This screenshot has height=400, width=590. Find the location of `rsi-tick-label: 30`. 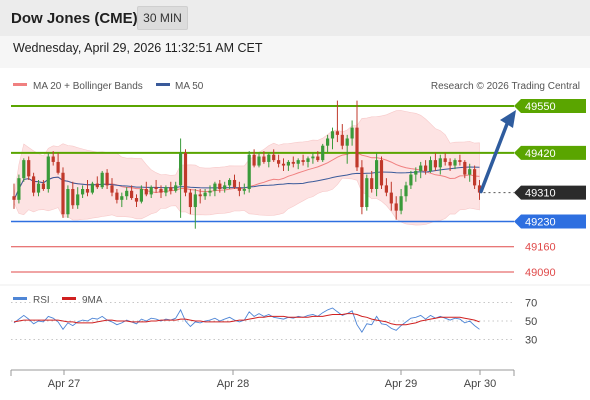

rsi-tick-label: 30 is located at coordinates (531, 341).